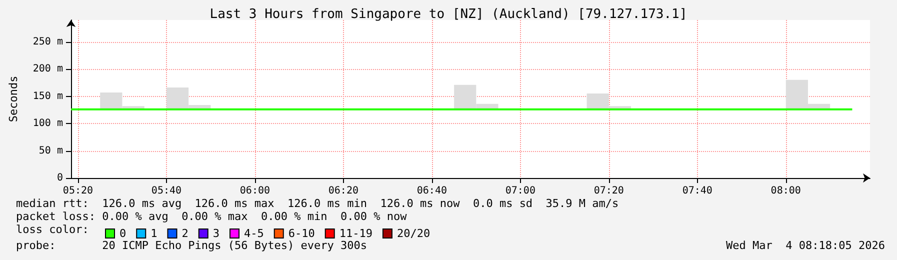 This screenshot has width=897, height=260. Describe the element at coordinates (59, 178) in the screenshot. I see `y-tick-label: 0` at that location.